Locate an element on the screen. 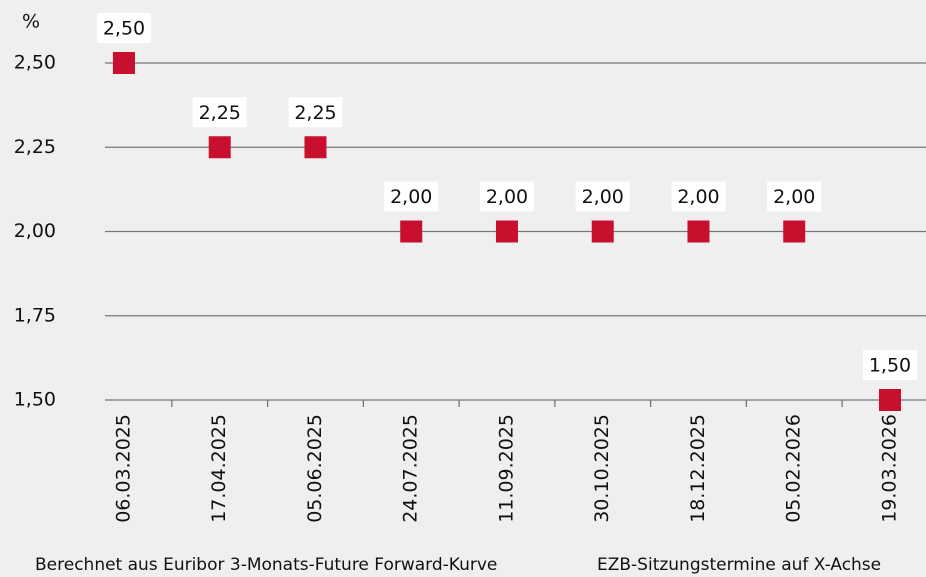  y-tick-label: 2,25 is located at coordinates (35, 147).